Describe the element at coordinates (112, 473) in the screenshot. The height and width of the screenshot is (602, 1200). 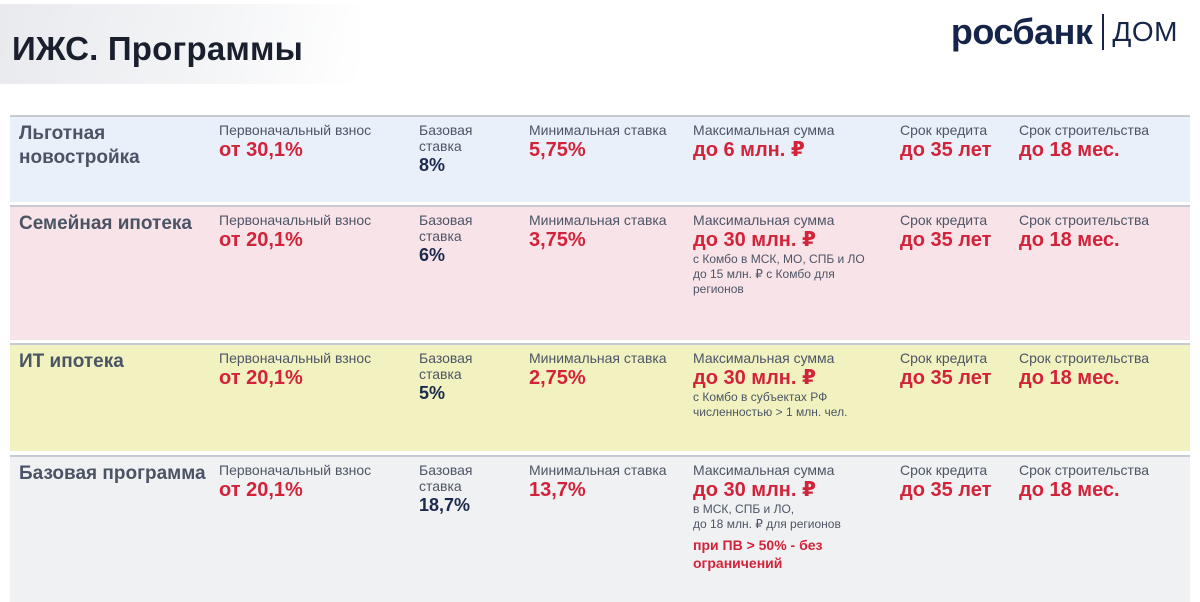
I see `program-name: Базовая программа` at that location.